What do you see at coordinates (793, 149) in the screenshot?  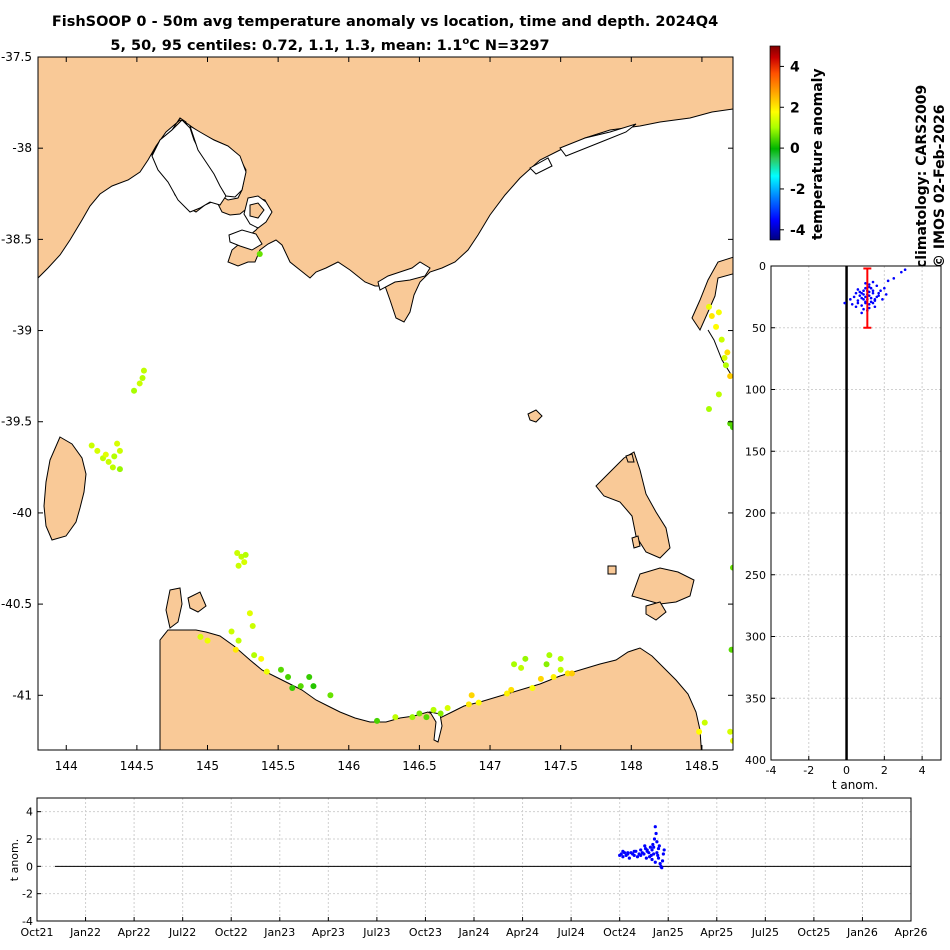 I see `colorbar-ticks: 4 2 0 -2 -4` at bounding box center [793, 149].